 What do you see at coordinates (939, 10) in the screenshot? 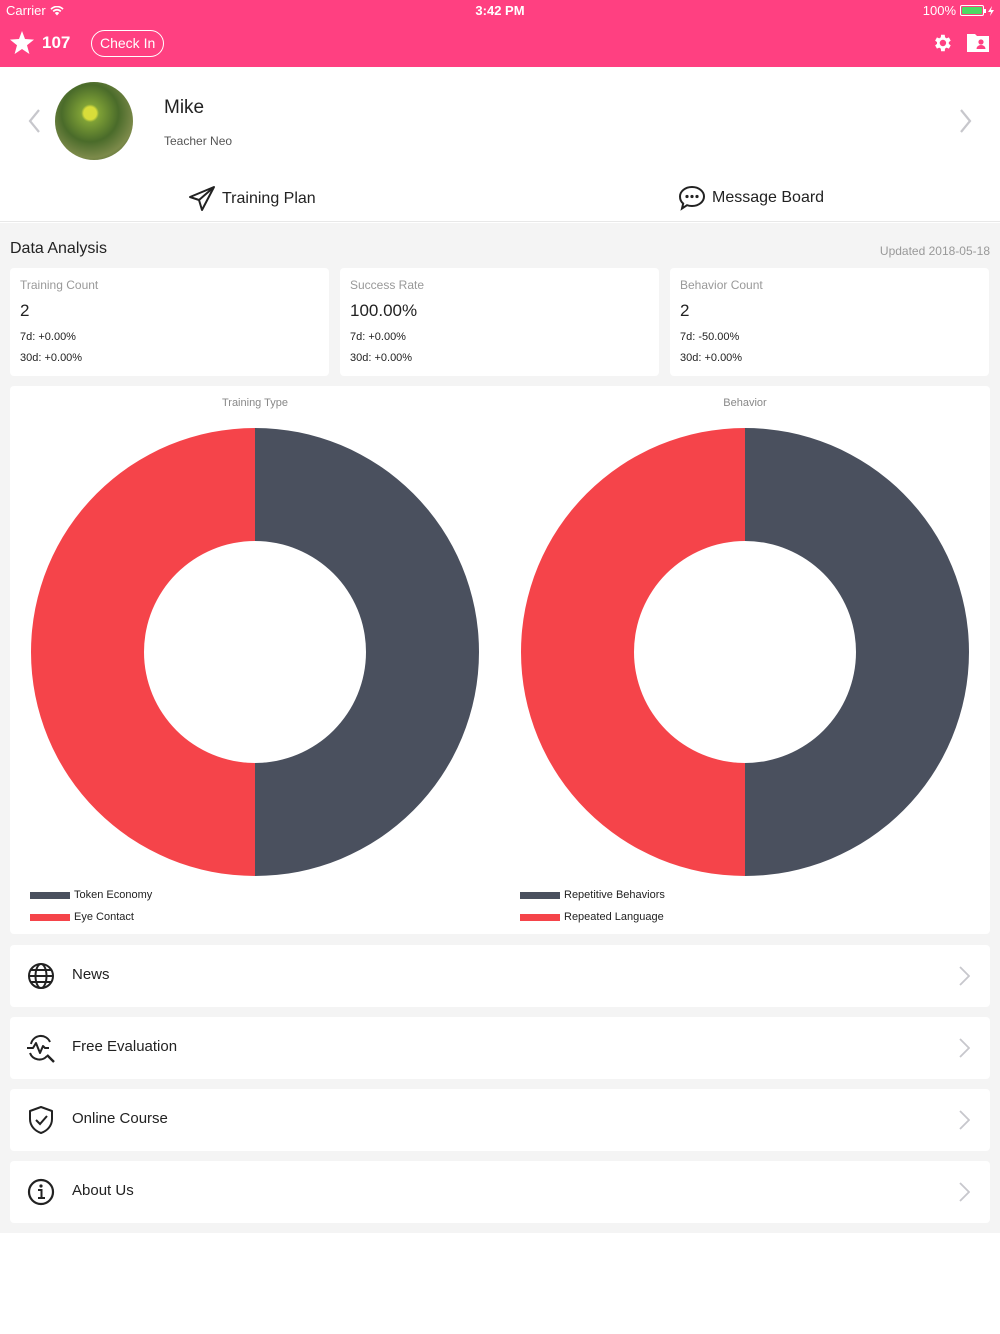
I see `battery-percent: 100%` at bounding box center [939, 10].